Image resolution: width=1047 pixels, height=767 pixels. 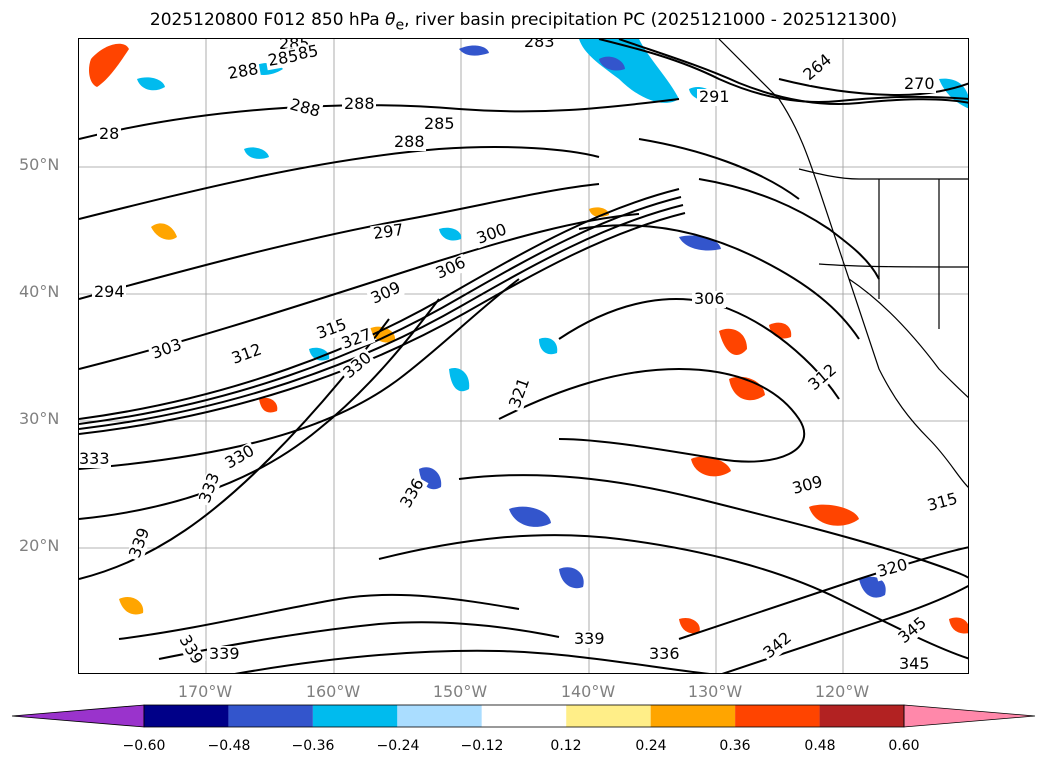 I want to click on contour-label: 315, so click(x=942, y=502).